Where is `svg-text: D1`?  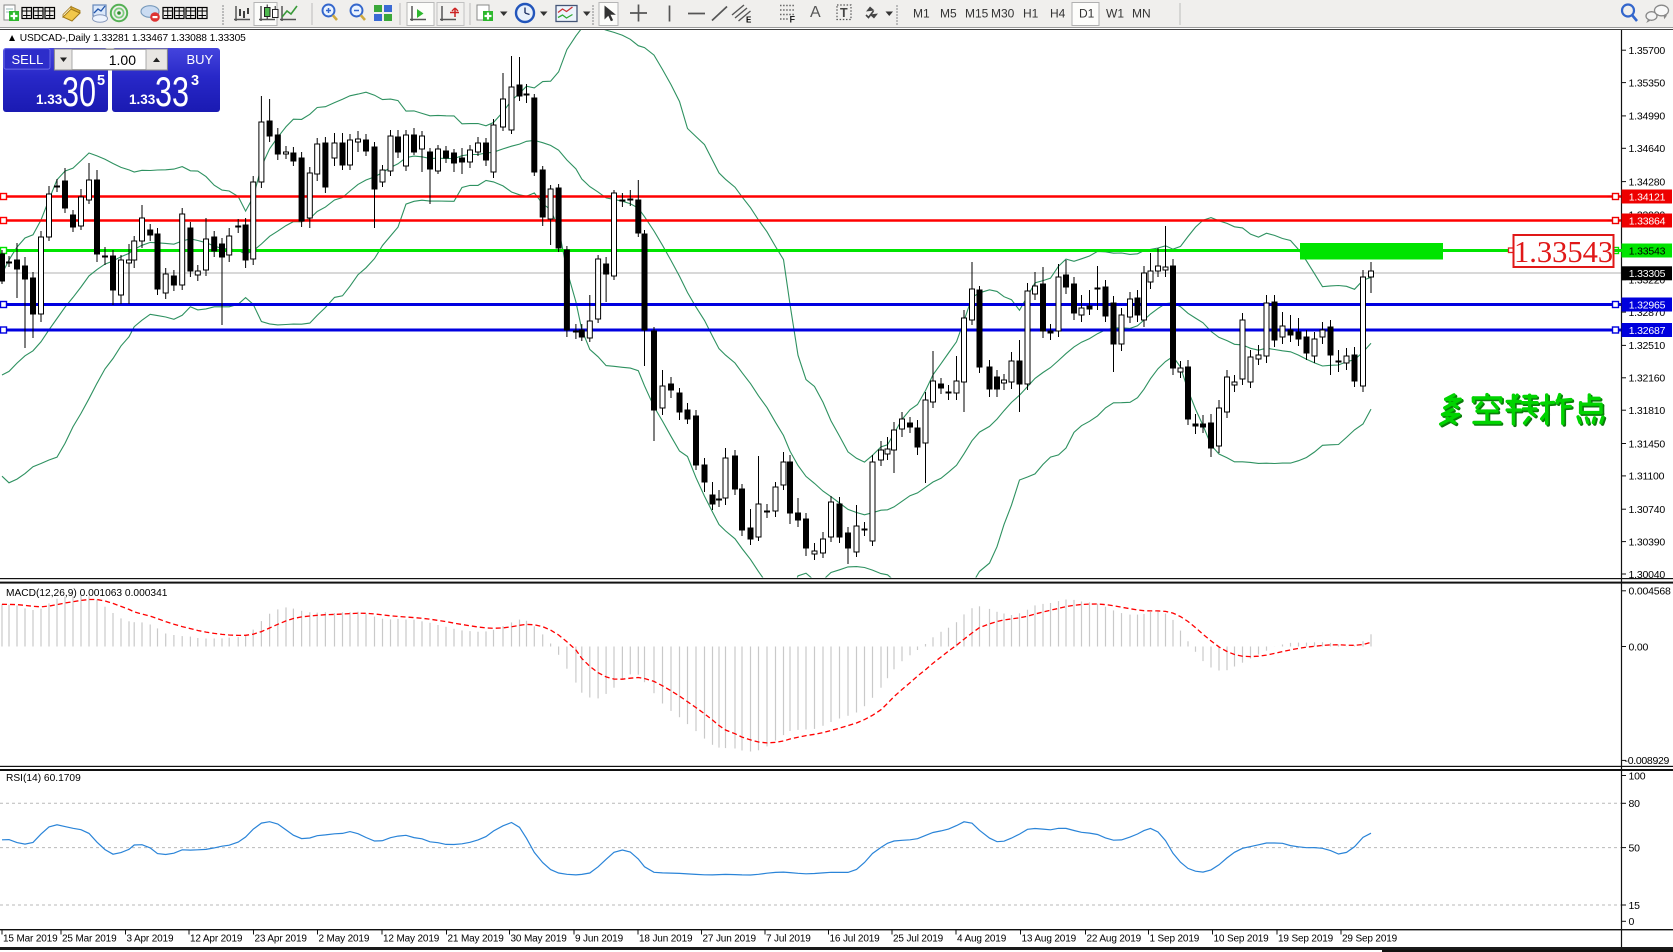 svg-text: D1 is located at coordinates (1087, 14).